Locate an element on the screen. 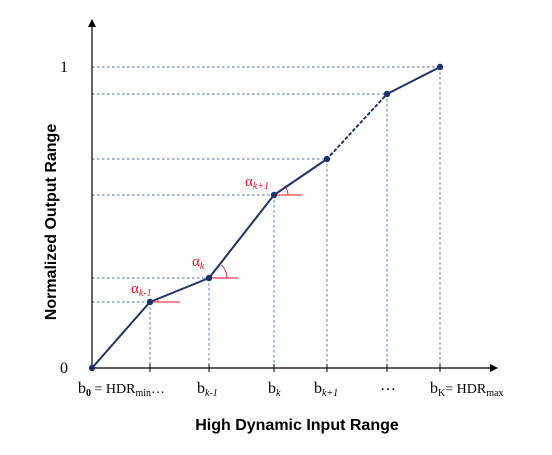 The height and width of the screenshot is (455, 552). alpha-k-arc is located at coordinates (224, 271).